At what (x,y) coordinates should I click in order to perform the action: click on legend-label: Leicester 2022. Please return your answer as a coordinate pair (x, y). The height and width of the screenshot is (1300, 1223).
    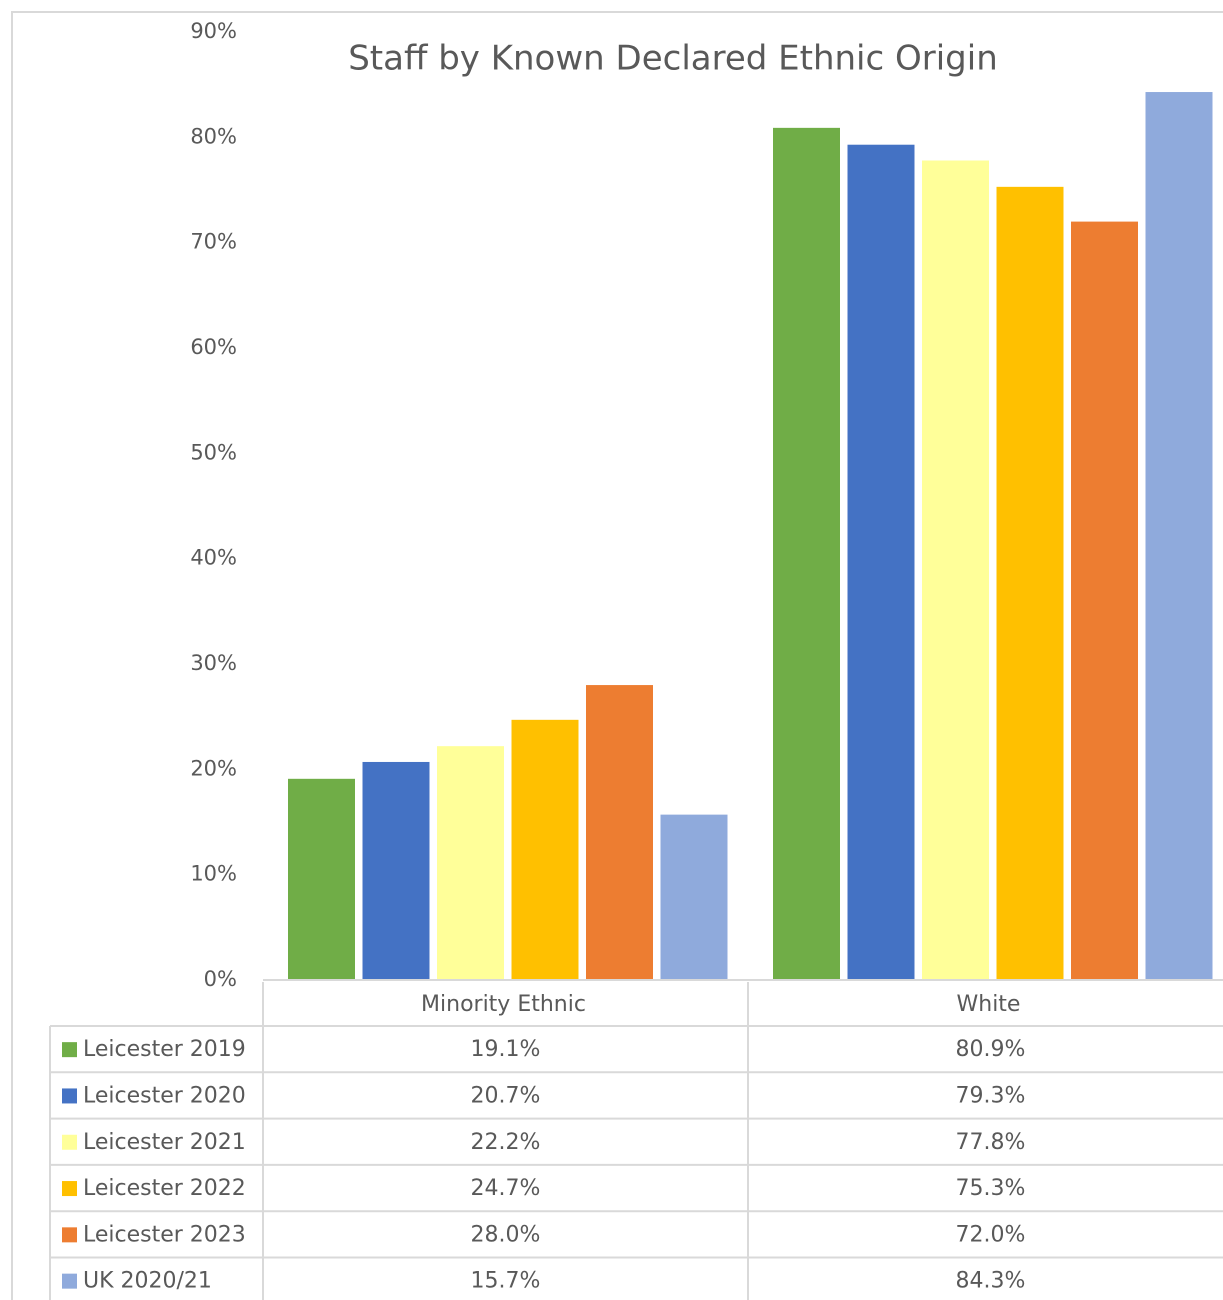
    Looking at the image, I should click on (164, 1188).